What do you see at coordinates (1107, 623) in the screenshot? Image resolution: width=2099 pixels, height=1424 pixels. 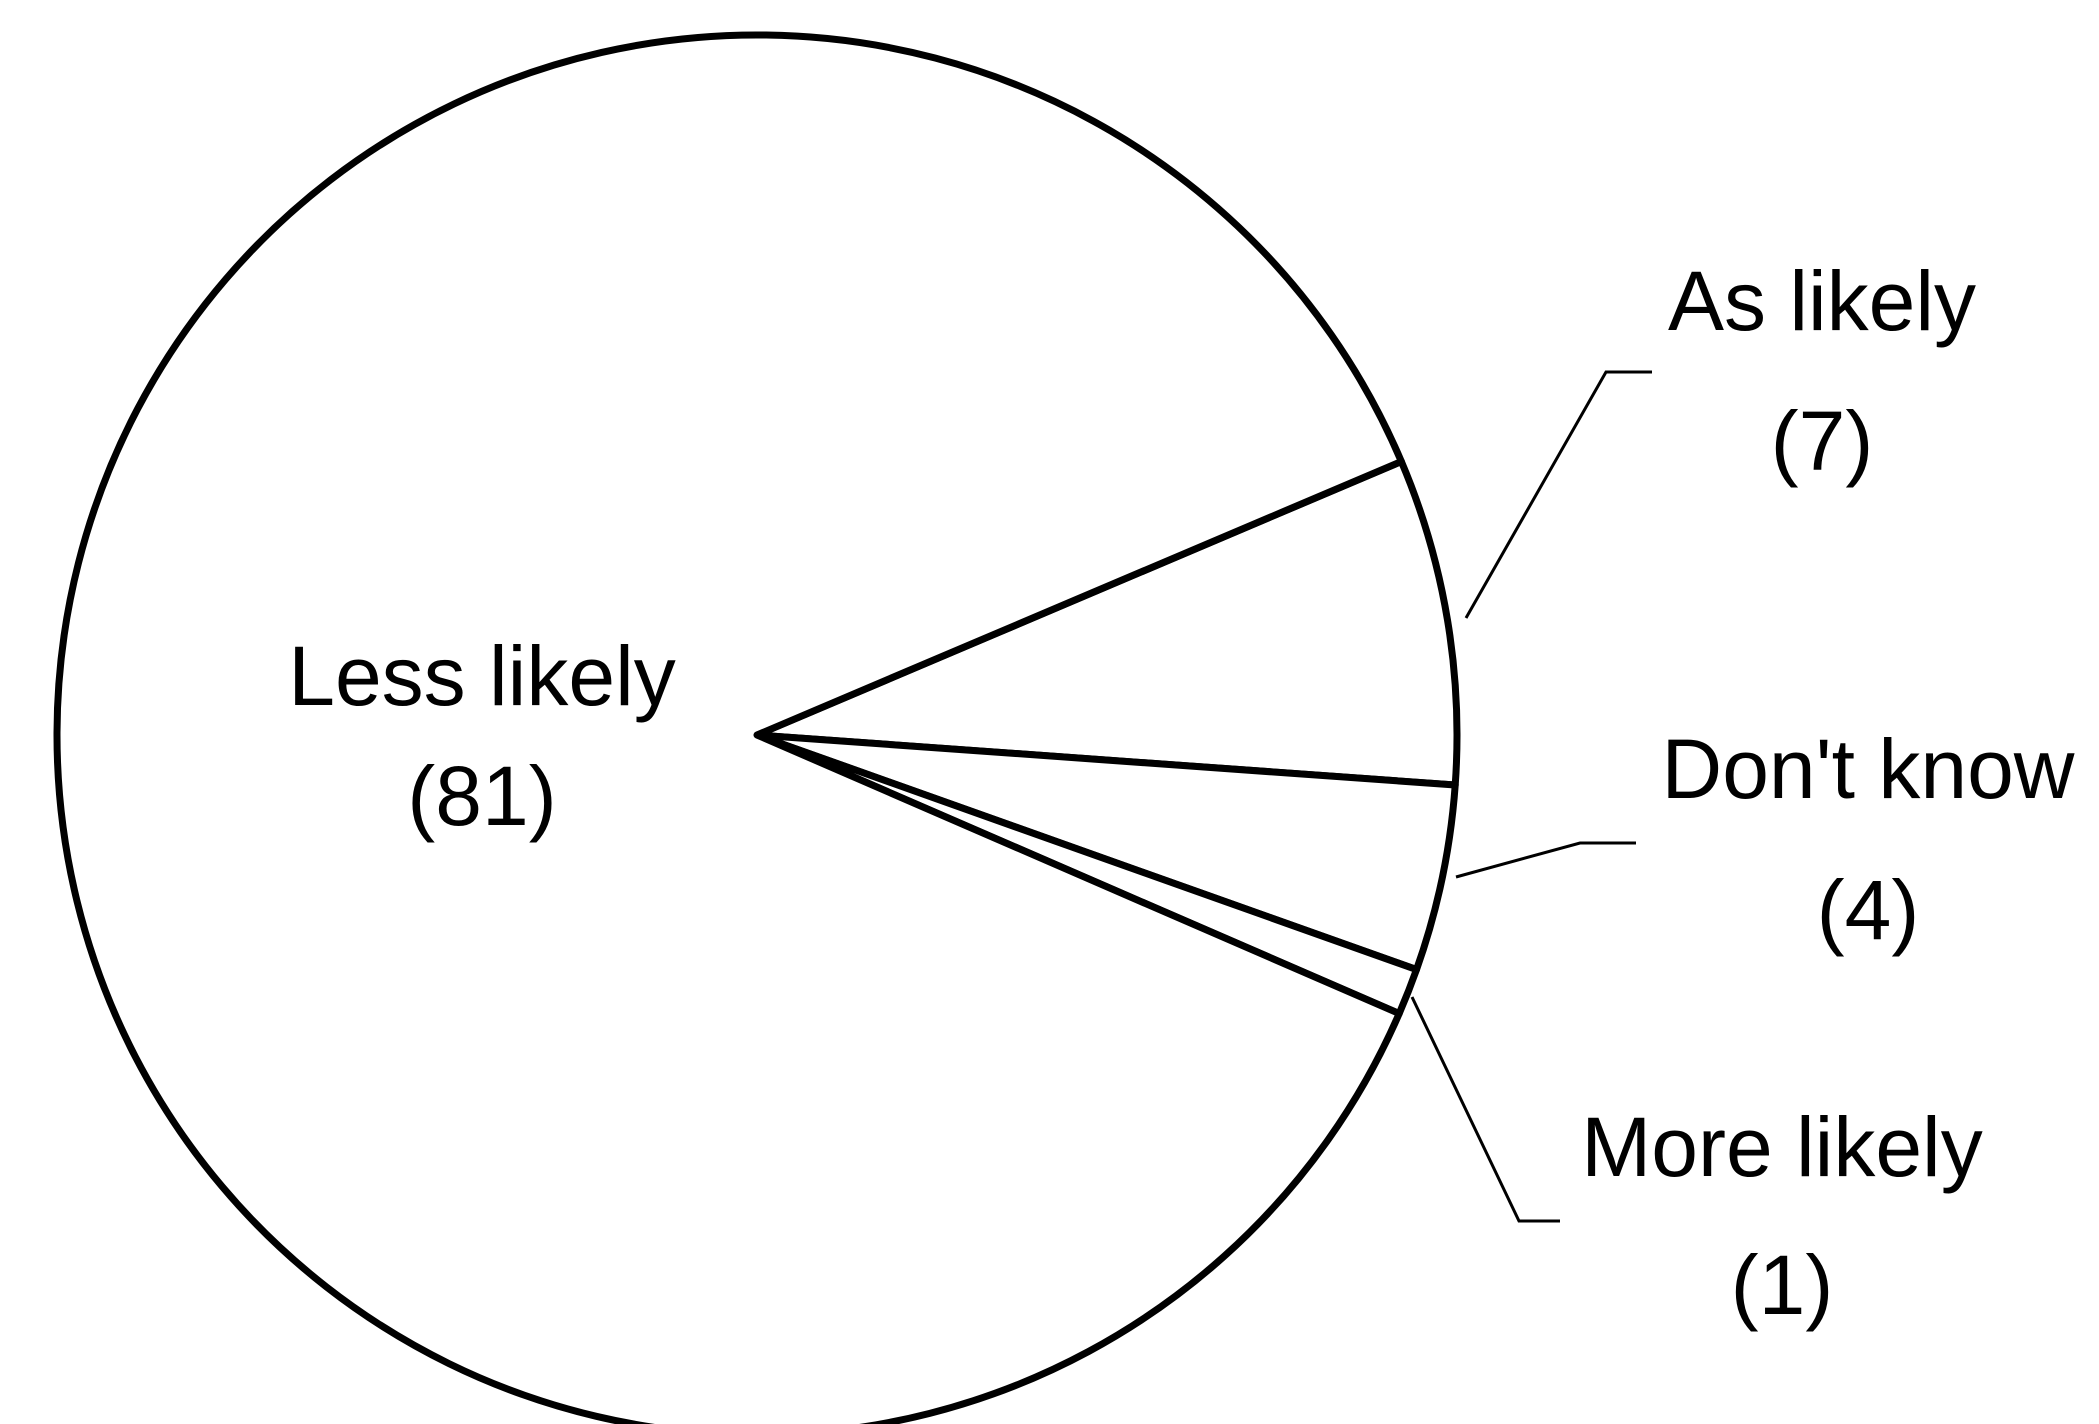 I see `pie-slice` at bounding box center [1107, 623].